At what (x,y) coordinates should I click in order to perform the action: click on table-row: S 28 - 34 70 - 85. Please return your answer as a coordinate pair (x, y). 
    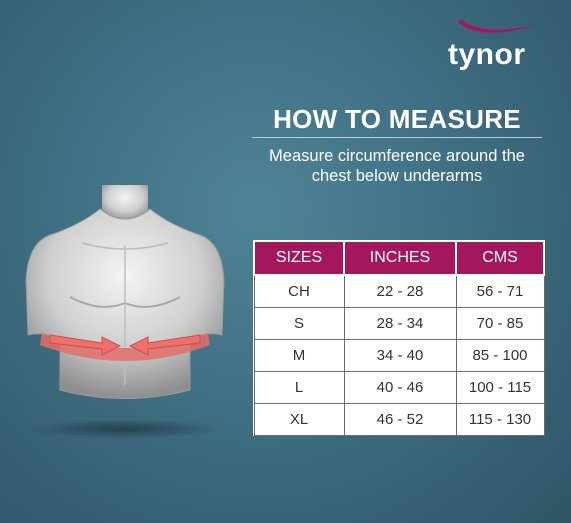
    Looking at the image, I should click on (399, 323).